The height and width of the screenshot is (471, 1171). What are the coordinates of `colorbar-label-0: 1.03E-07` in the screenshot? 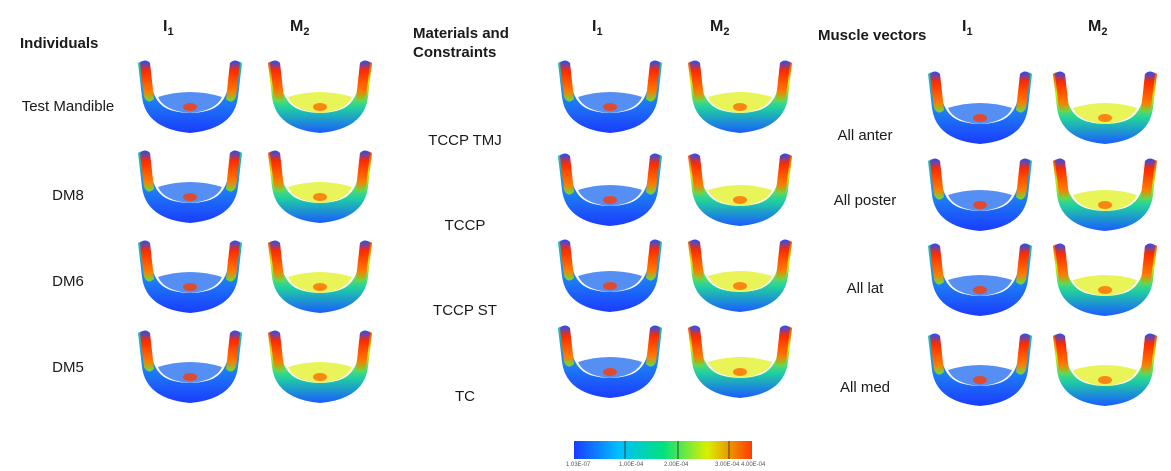 It's located at (578, 465).